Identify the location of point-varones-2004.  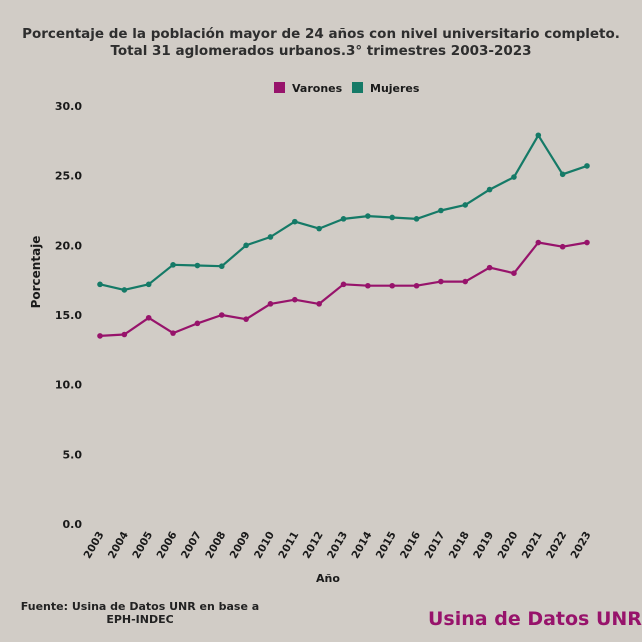
(124, 334).